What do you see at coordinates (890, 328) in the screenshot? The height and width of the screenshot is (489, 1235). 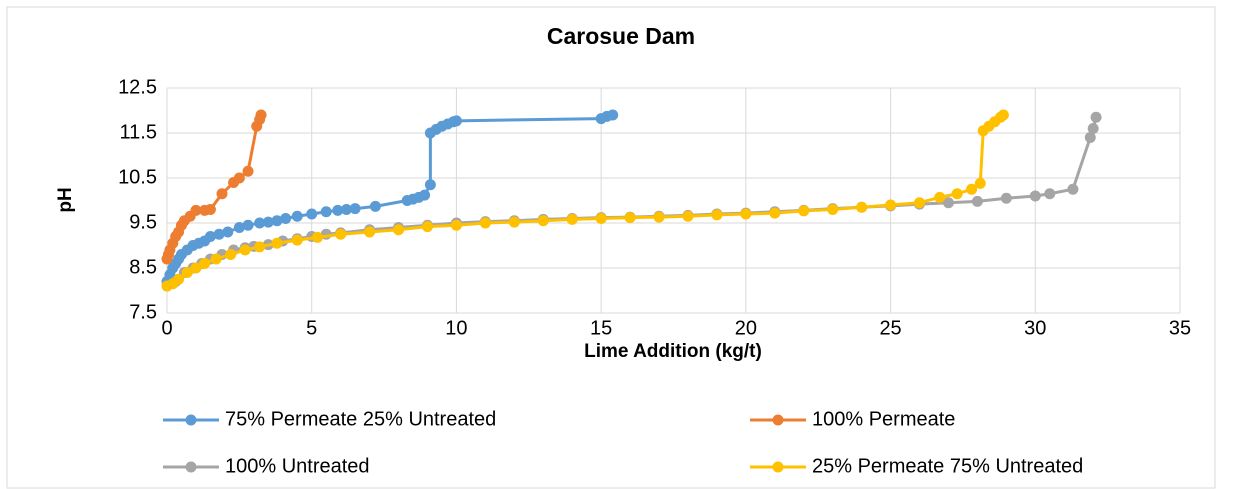 I see `x-tick-label: 25` at bounding box center [890, 328].